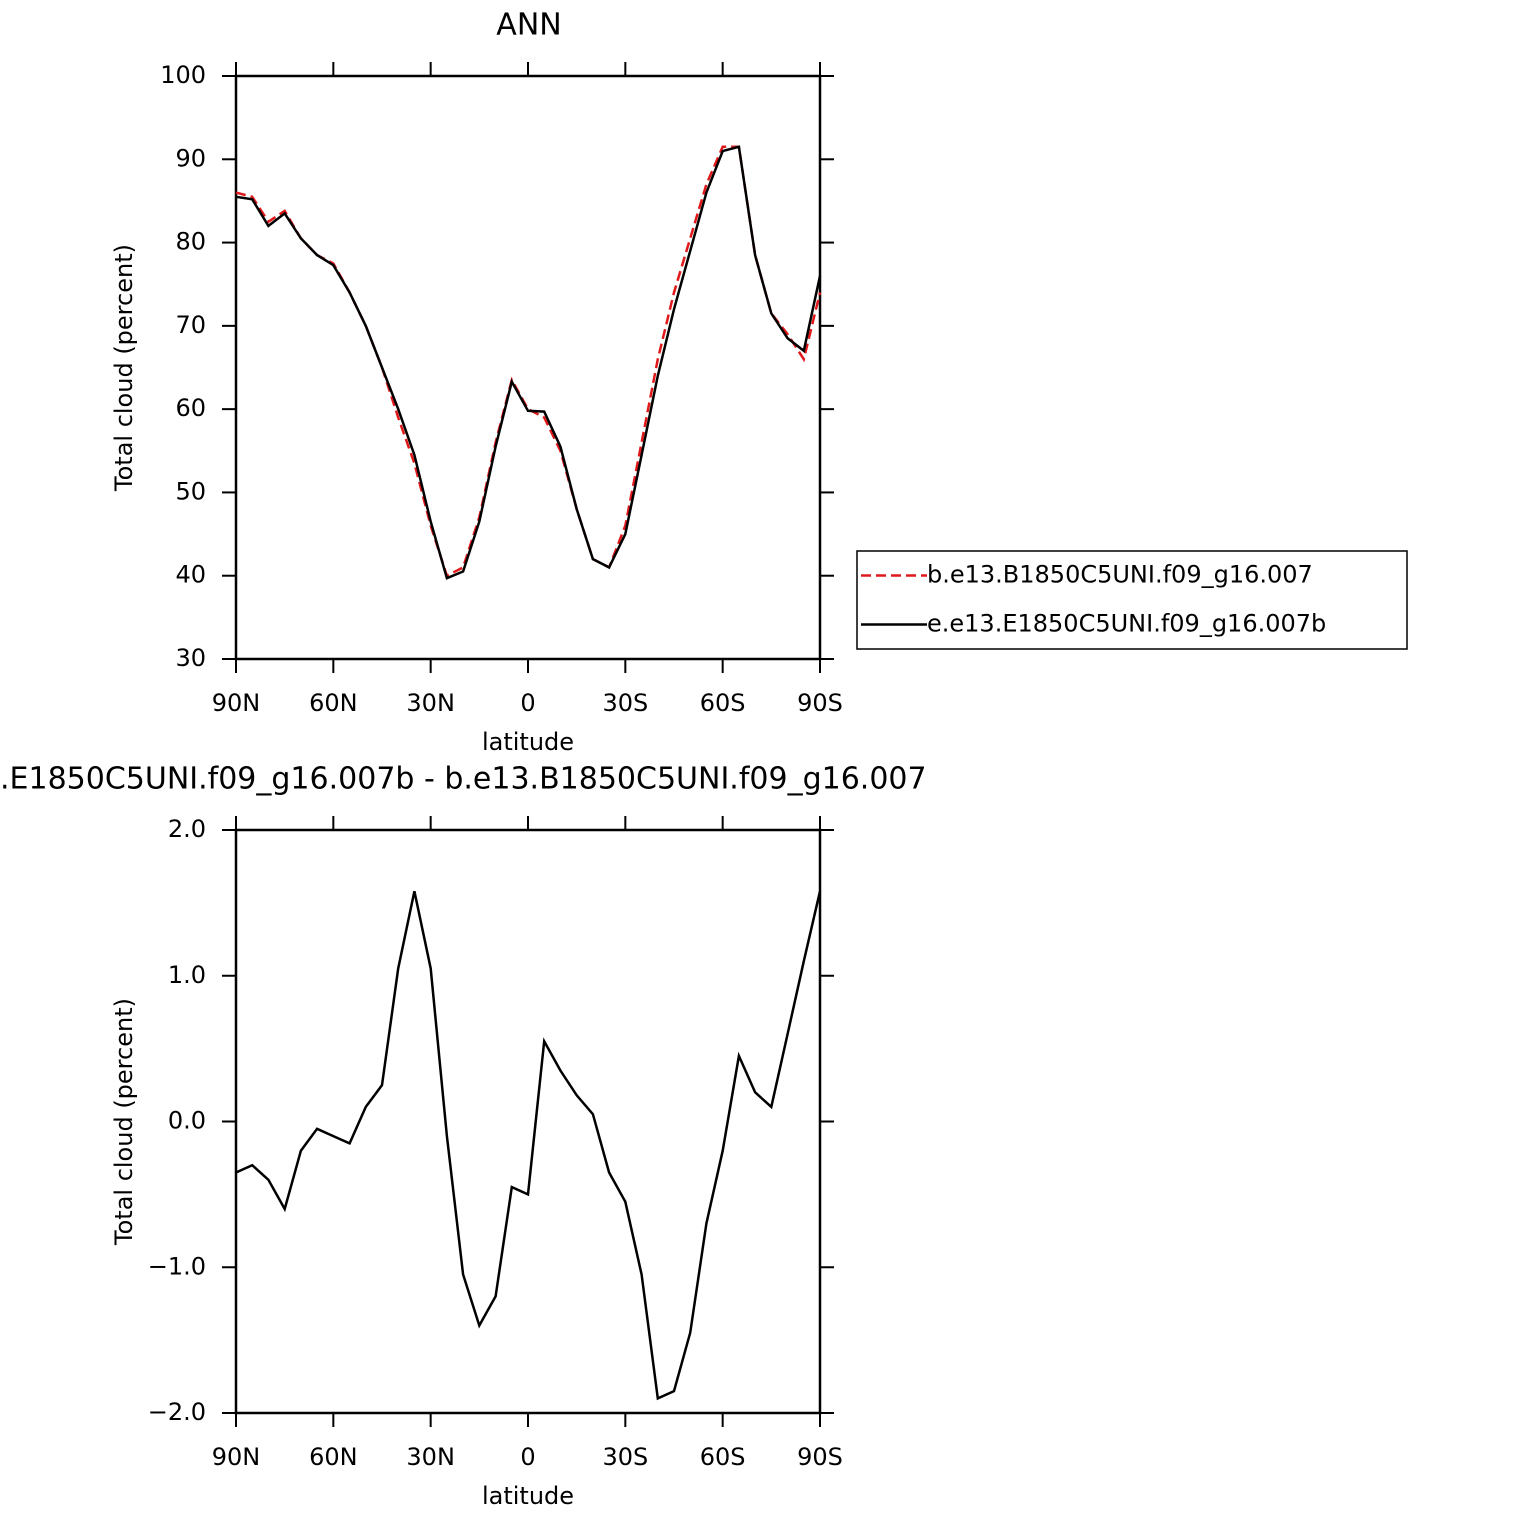 Image resolution: width=1513 pixels, height=1519 pixels. Describe the element at coordinates (187, 975) in the screenshot. I see `y-tick-label: 1.0` at that location.